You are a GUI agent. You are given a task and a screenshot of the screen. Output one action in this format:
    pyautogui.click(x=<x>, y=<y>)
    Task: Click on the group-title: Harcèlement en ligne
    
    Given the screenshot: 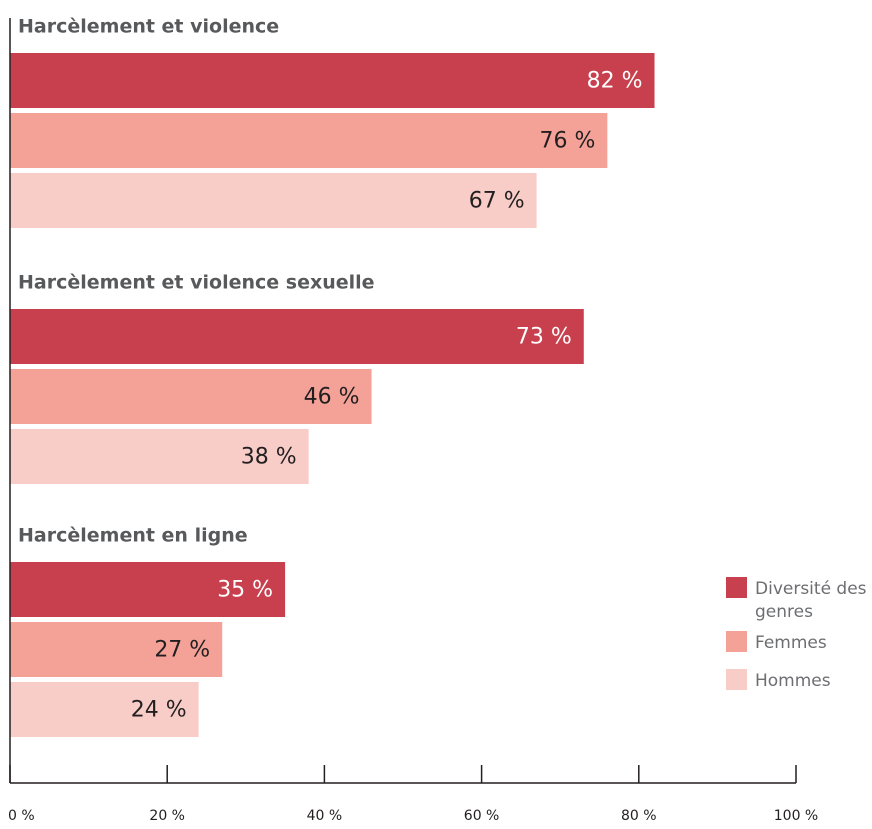 What is the action you would take?
    pyautogui.click(x=133, y=536)
    